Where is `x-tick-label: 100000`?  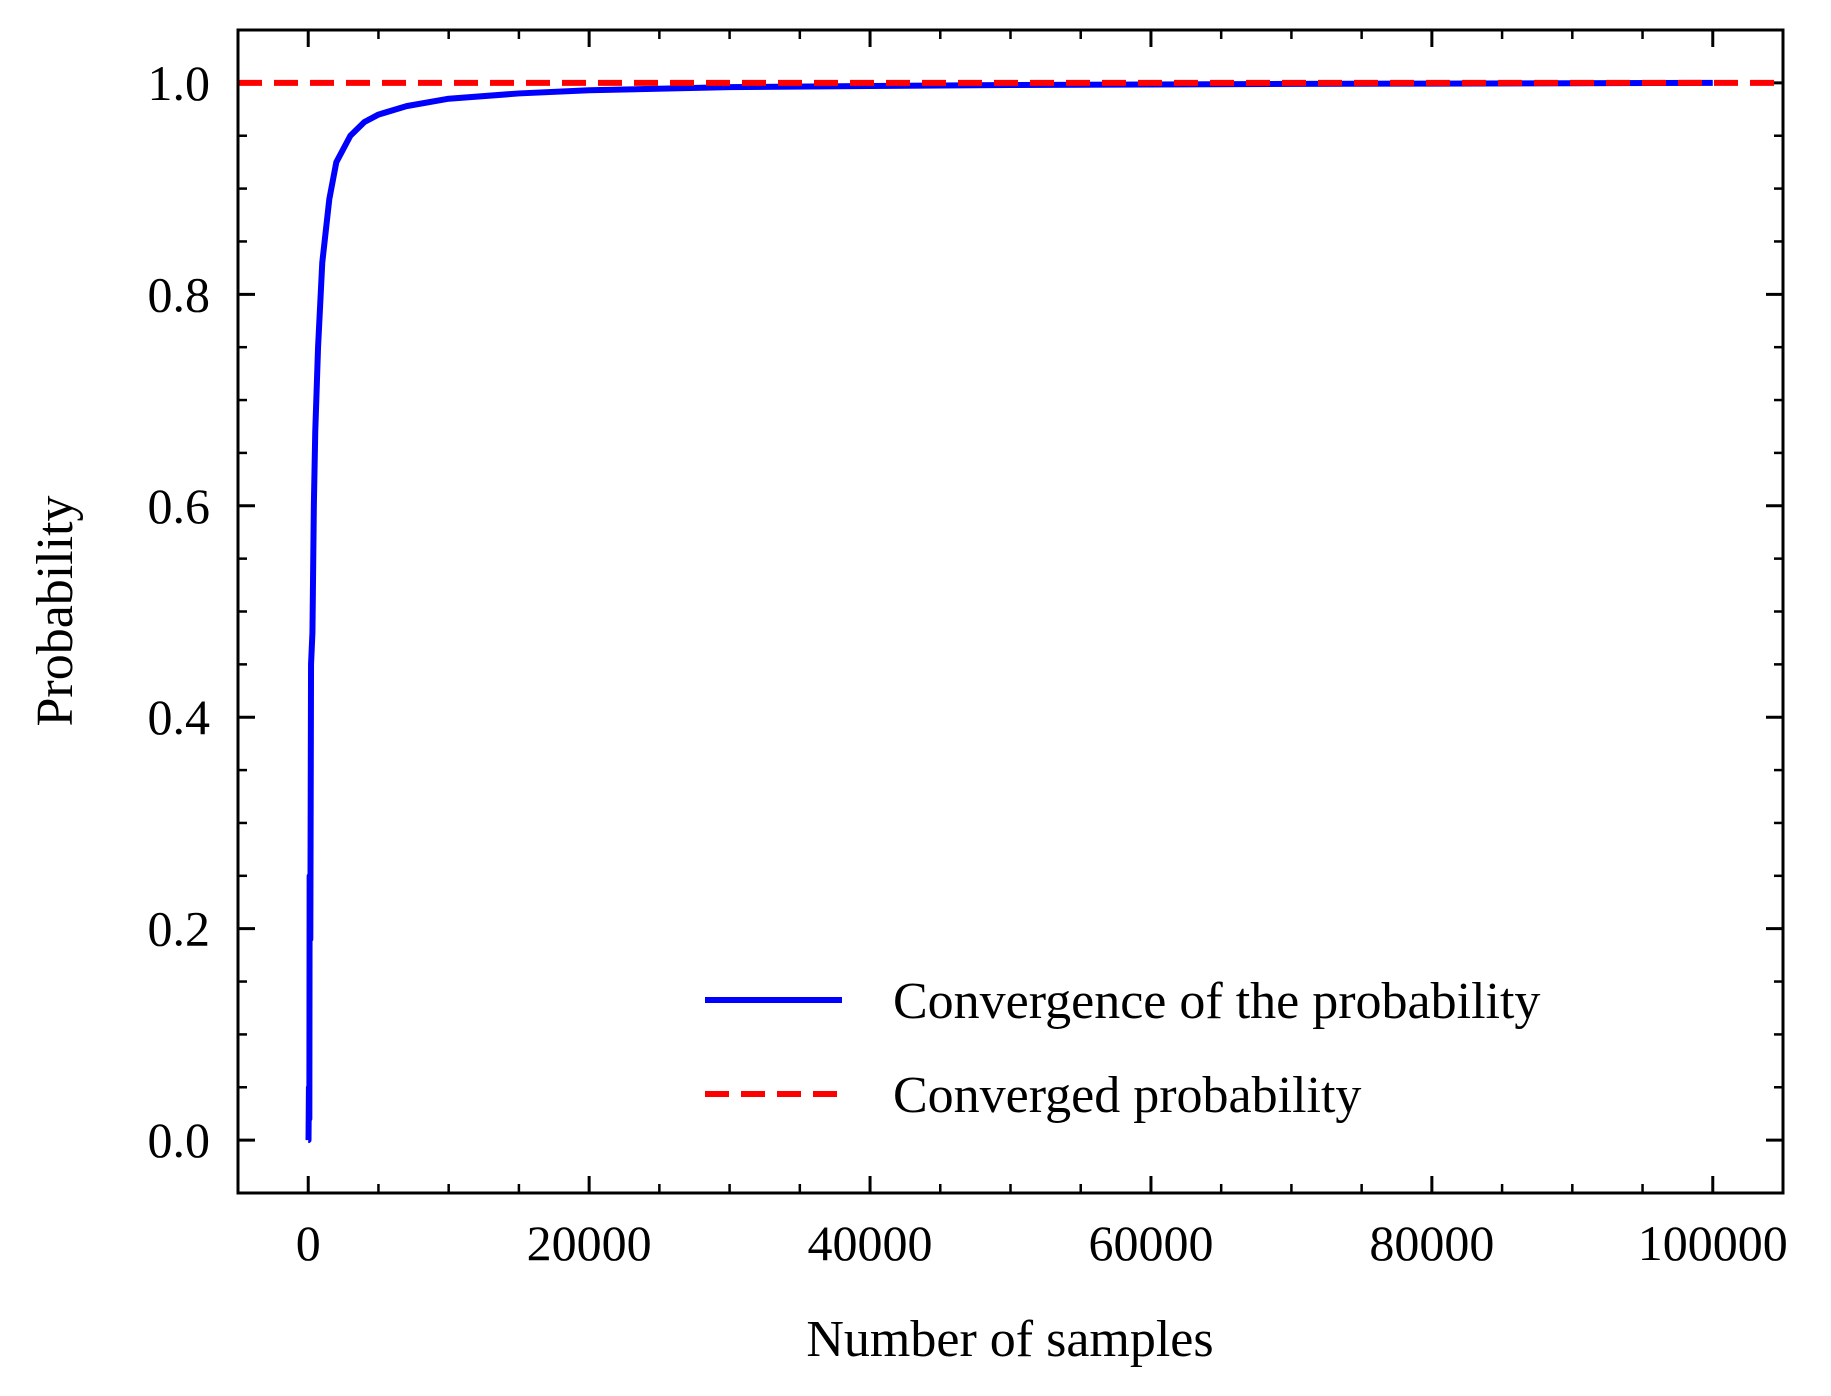 x-tick-label: 100000 is located at coordinates (1713, 1243).